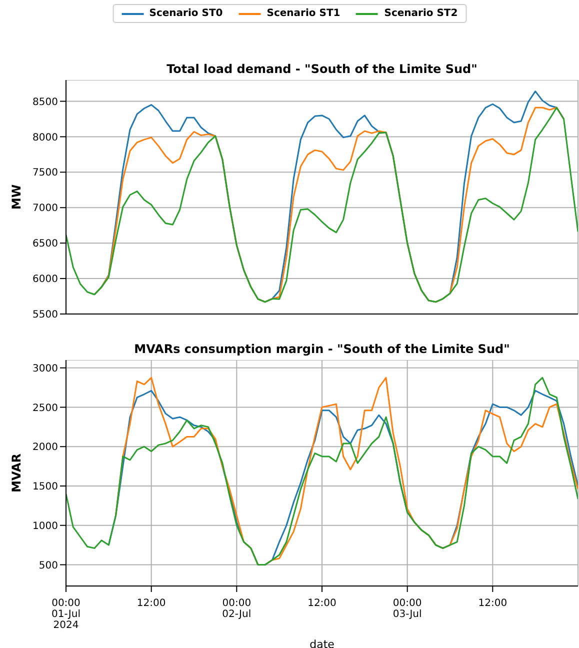  I want to click on x-axis-title: date, so click(322, 643).